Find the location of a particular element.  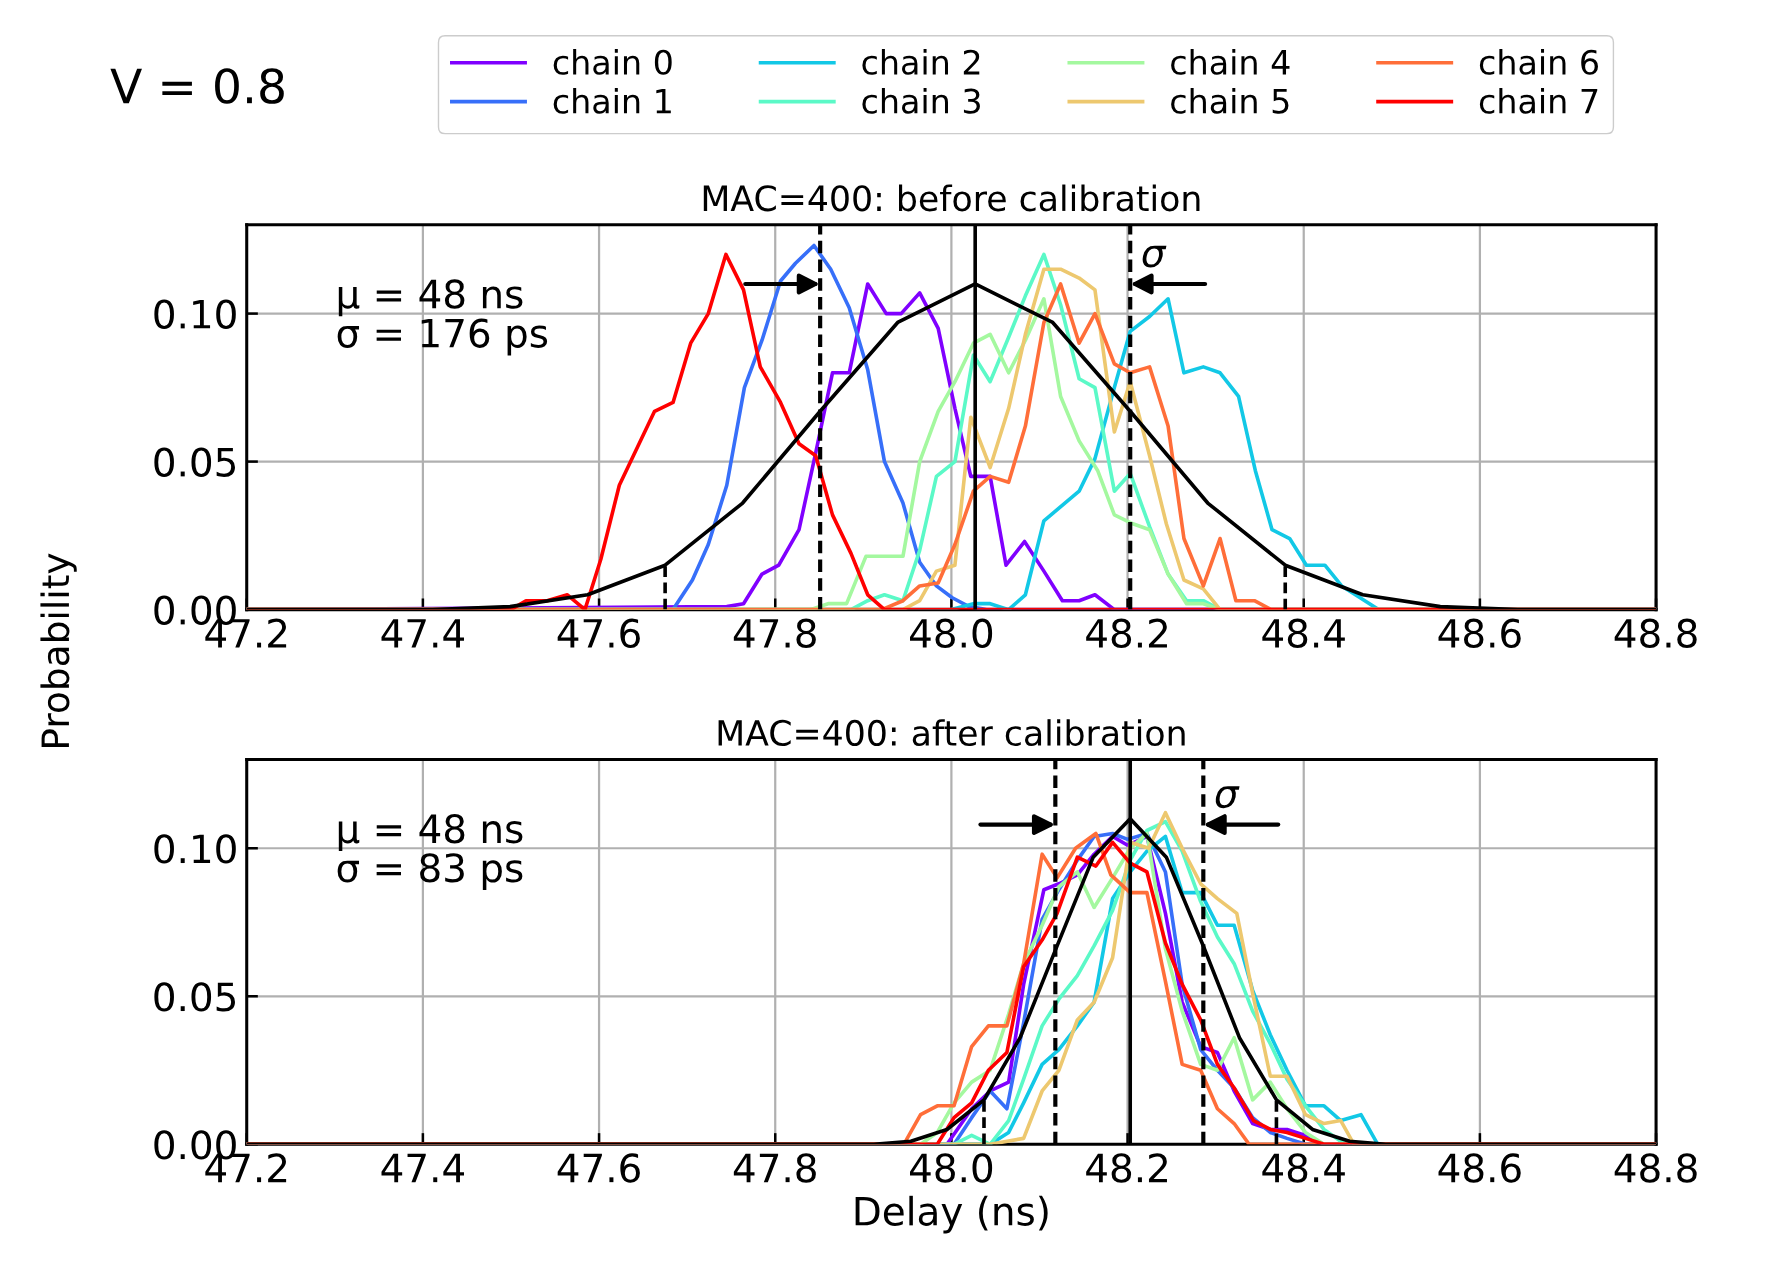

legend-label: chain 5 is located at coordinates (1230, 100).